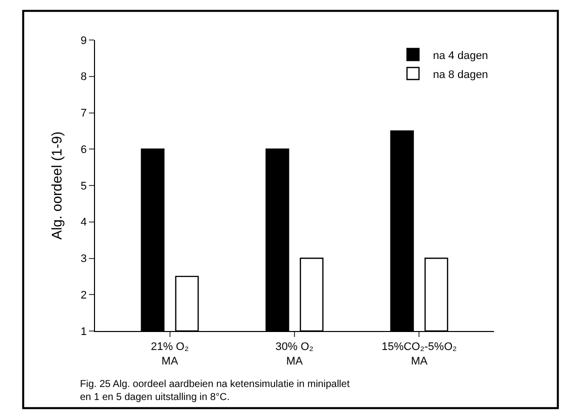 Image resolution: width=574 pixels, height=411 pixels. What do you see at coordinates (83, 77) in the screenshot?
I see `y-tick-label: 8` at bounding box center [83, 77].